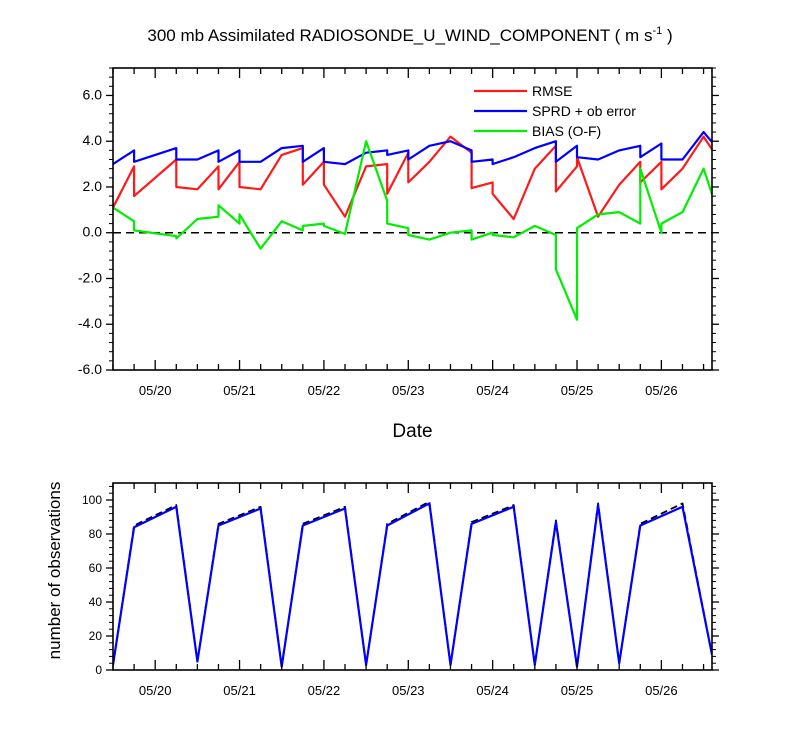  What do you see at coordinates (566, 131) in the screenshot?
I see `legend-label: BIAS (O-F)` at bounding box center [566, 131].